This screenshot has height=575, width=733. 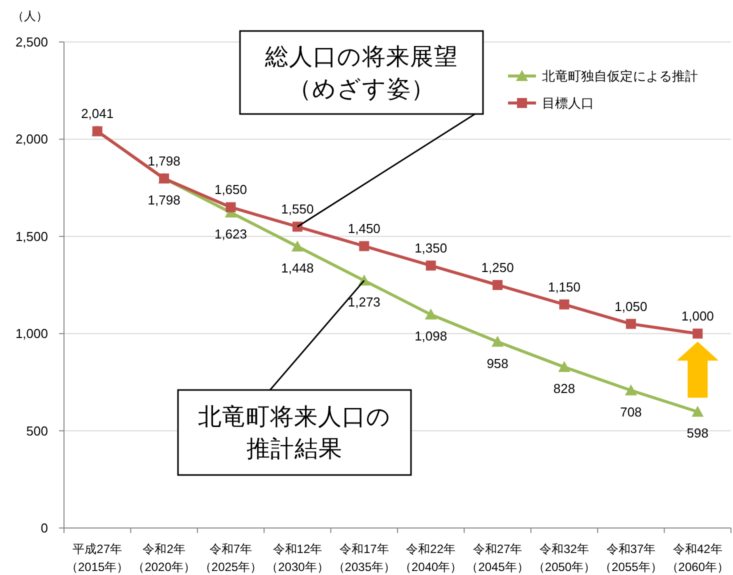 What do you see at coordinates (697, 433) in the screenshot?
I see `data-label: 598` at bounding box center [697, 433].